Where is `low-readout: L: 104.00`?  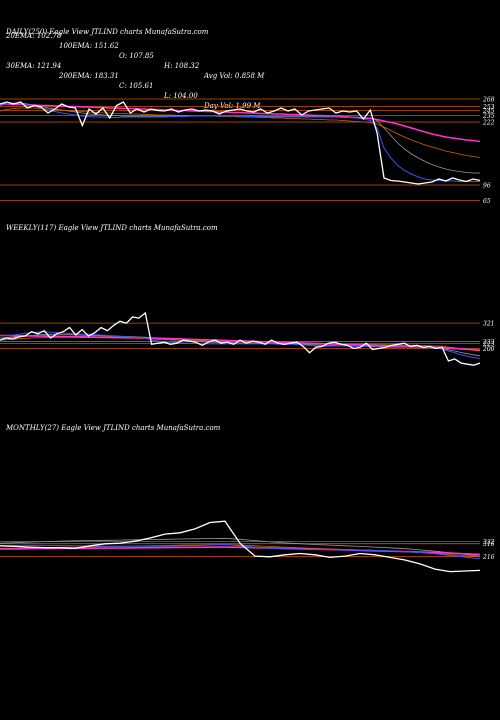
low-readout: L: 104.00 is located at coordinates (181, 96).